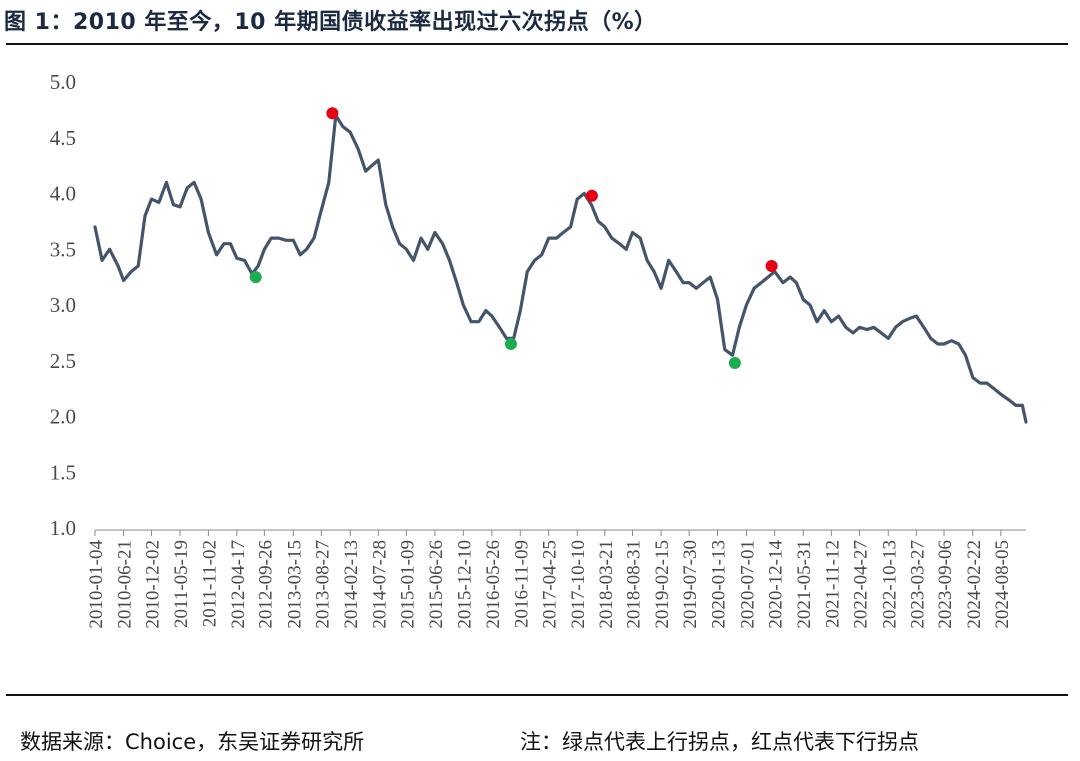  I want to click on x-tick-label: 2020-07-01, so click(747, 584).